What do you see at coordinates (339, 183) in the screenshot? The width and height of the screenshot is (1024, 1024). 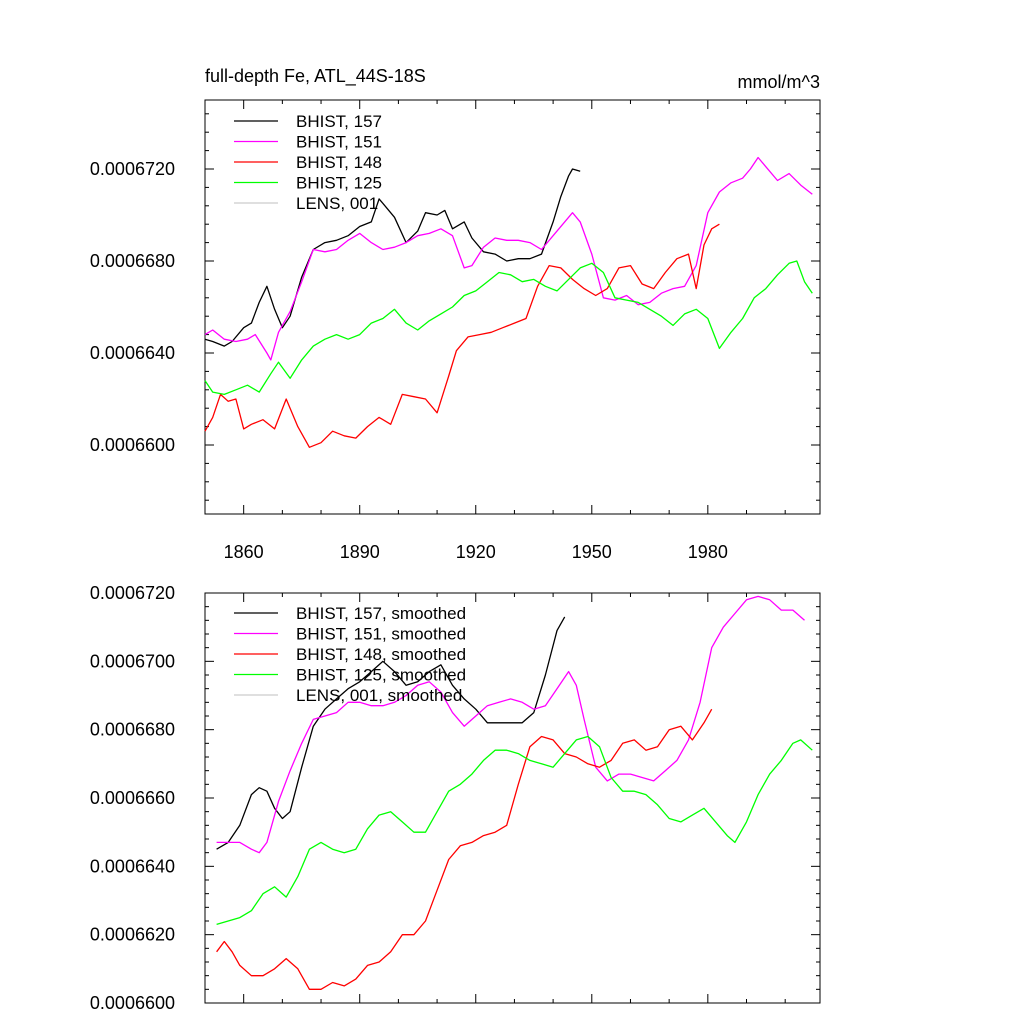 I see `legend-label: BHIST, 125` at bounding box center [339, 183].